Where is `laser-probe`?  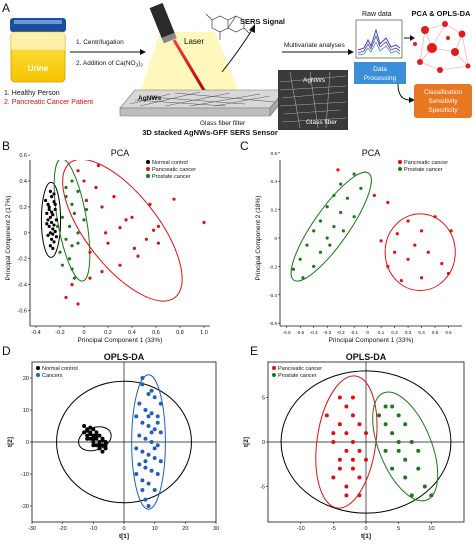
laser-probe is located at coordinates (163, 23).